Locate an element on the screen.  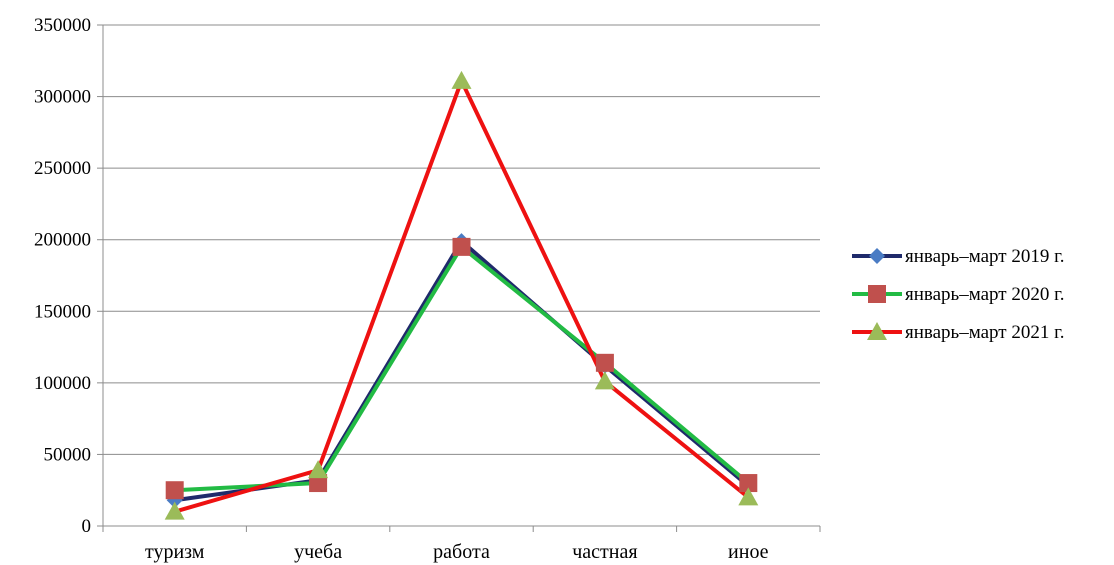
legend-label: январь–март 2019 г. is located at coordinates (985, 256).